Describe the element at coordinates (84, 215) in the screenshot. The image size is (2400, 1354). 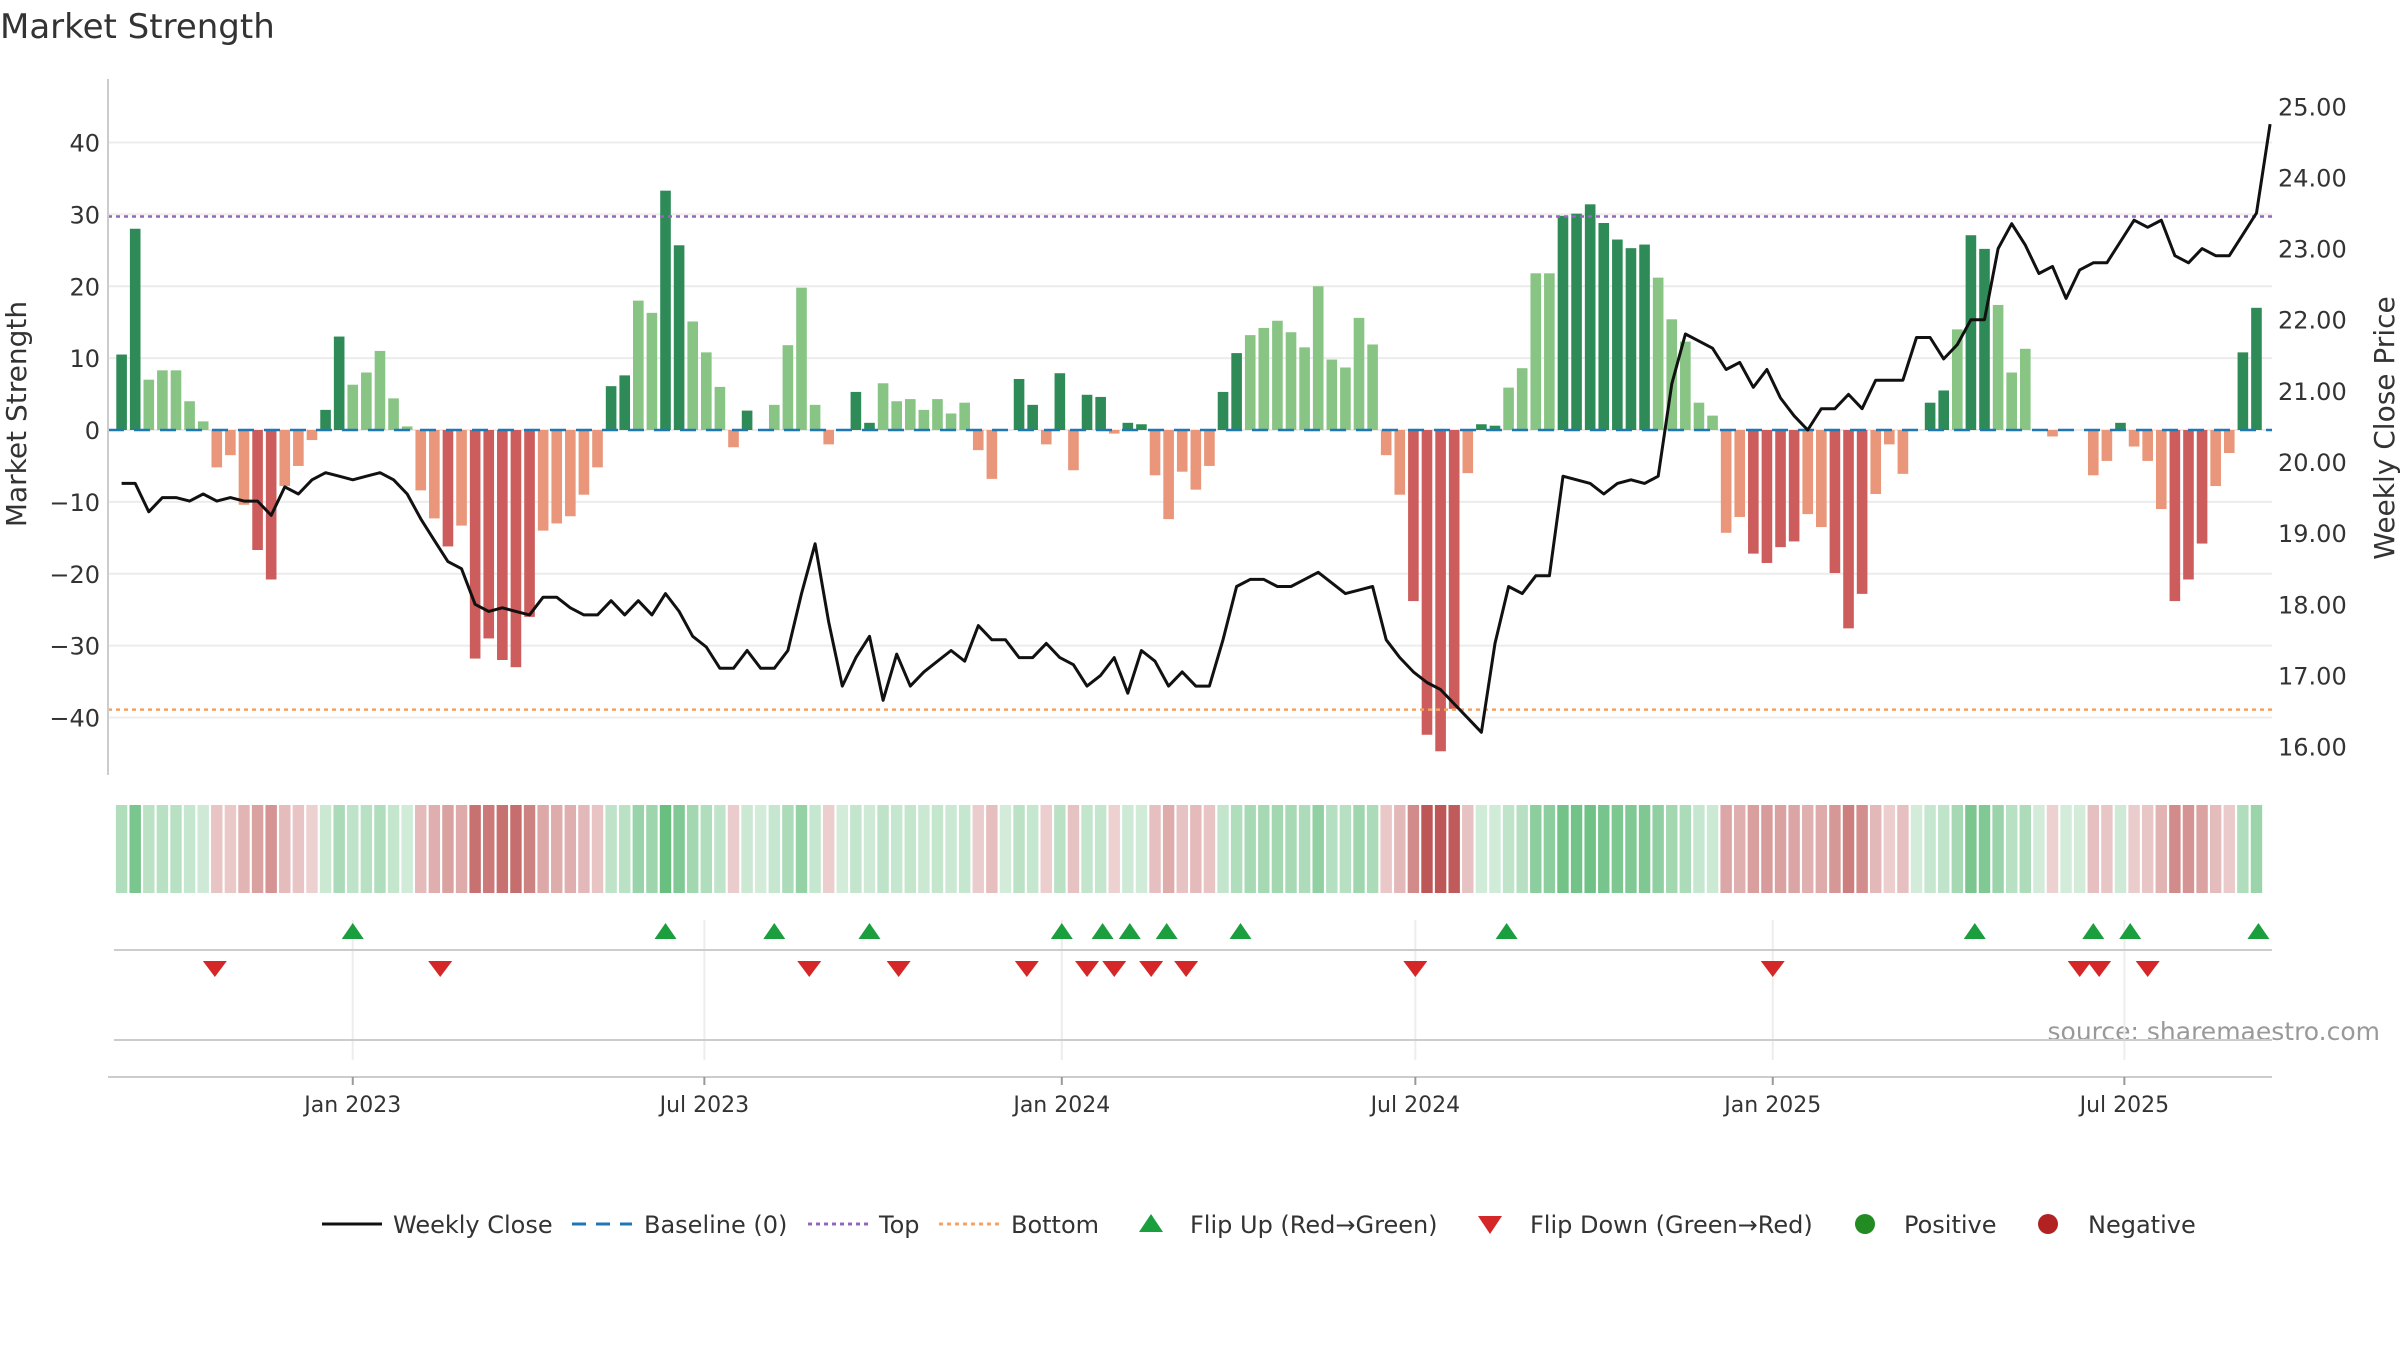
I see `y-tick-label: 30` at that location.